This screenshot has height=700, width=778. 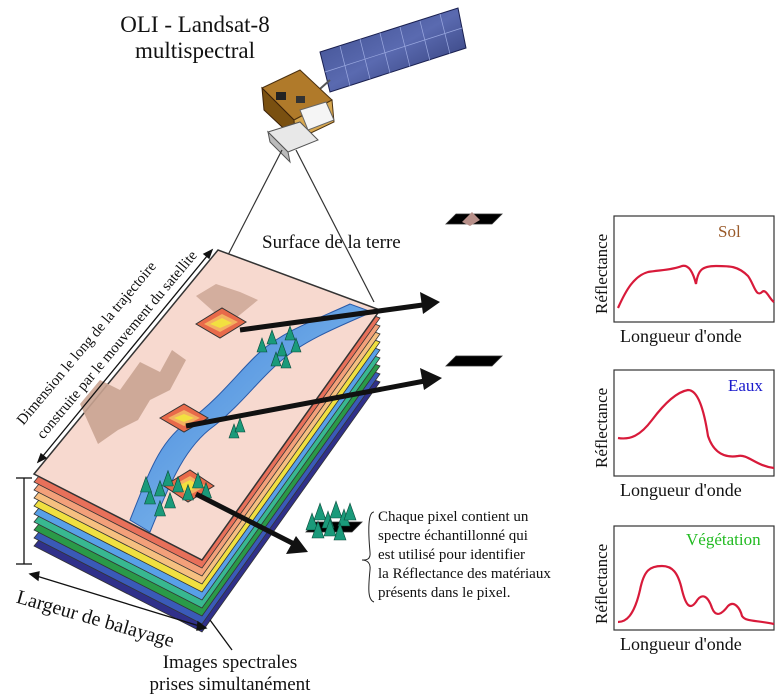 What do you see at coordinates (453, 536) in the screenshot?
I see `pixel-note-line: spectre échantillonné qui` at bounding box center [453, 536].